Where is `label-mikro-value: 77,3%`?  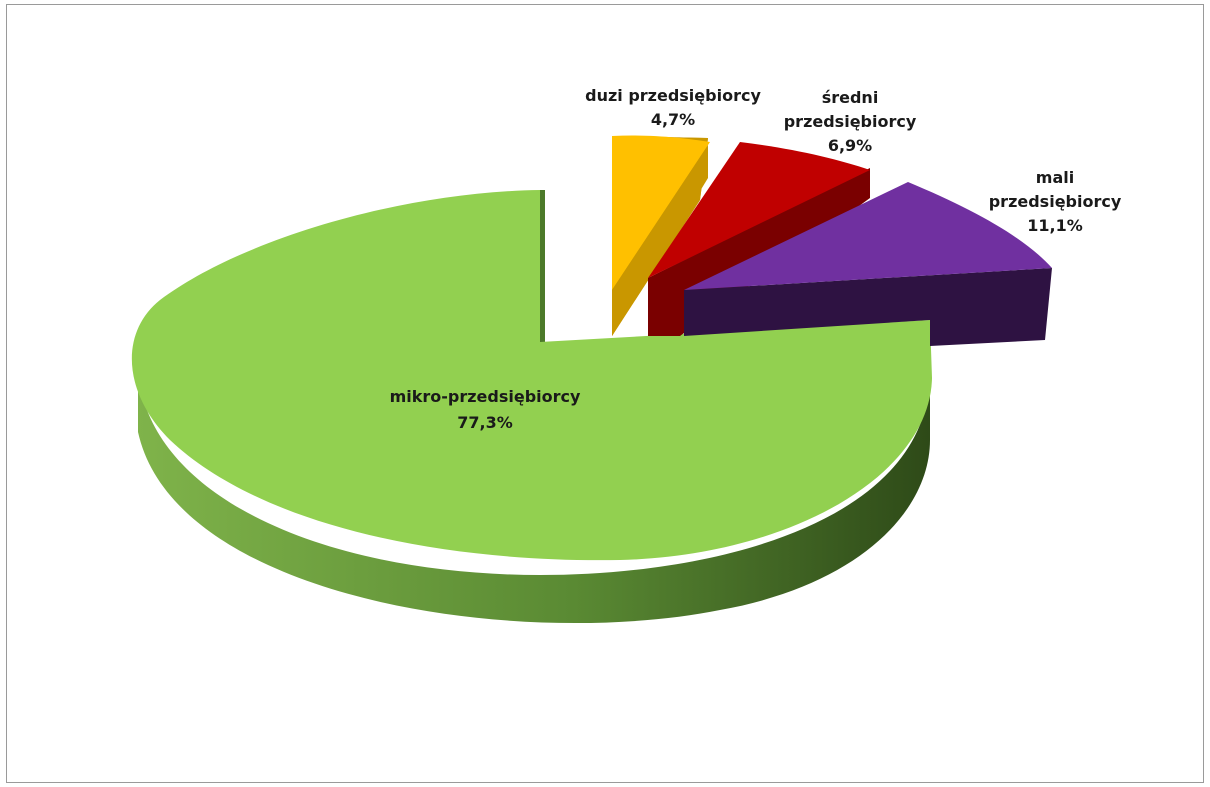
label-mikro-value: 77,3% is located at coordinates (485, 422).